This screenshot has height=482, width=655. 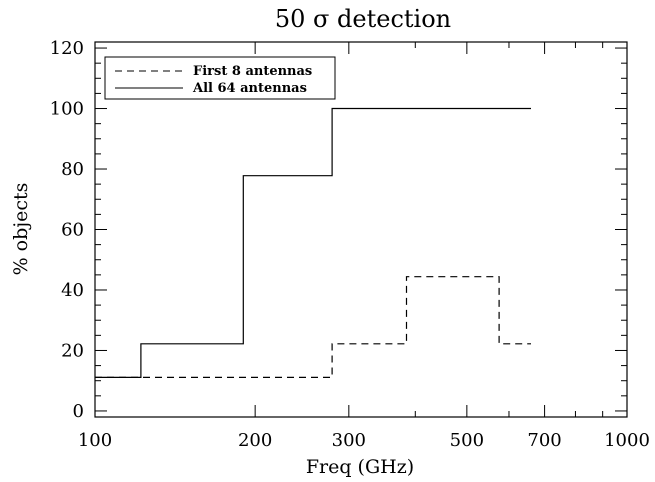 What do you see at coordinates (627, 440) in the screenshot?
I see `x-tick-label: 1000` at bounding box center [627, 440].